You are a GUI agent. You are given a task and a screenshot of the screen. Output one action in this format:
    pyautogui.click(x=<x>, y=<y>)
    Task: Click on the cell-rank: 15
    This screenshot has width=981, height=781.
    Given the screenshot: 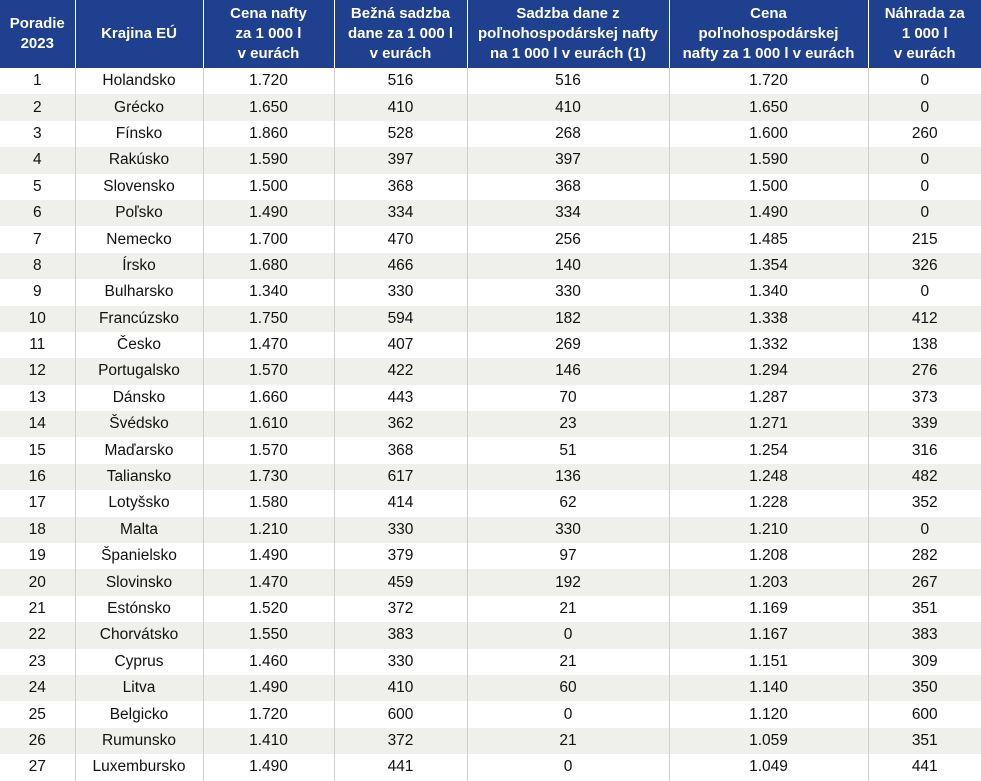 What is the action you would take?
    pyautogui.click(x=38, y=450)
    